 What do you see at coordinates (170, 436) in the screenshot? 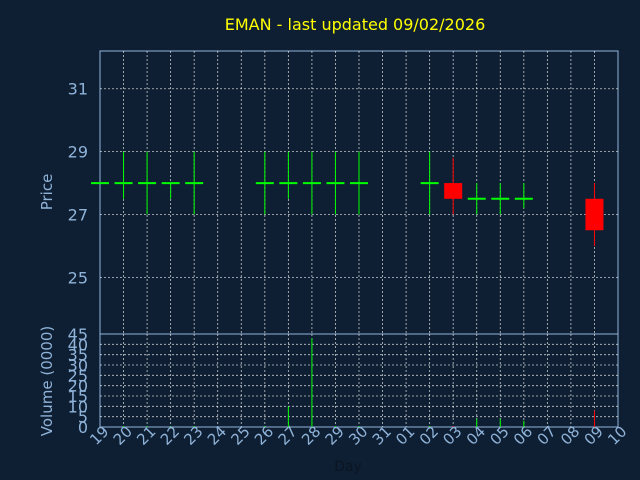
I see `x-tick-label: 22` at bounding box center [170, 436].